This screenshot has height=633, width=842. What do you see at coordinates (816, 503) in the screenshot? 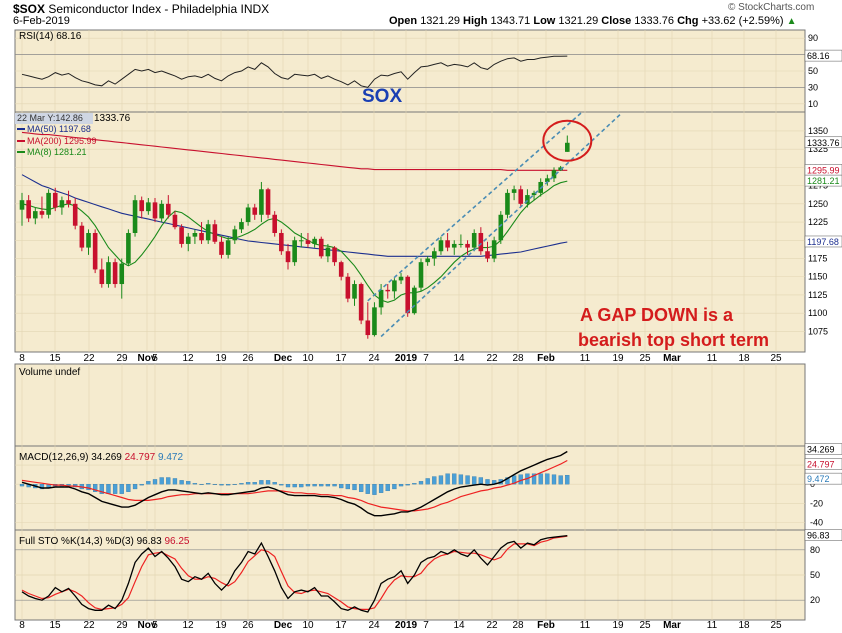
I see `macd-tick-label: -20` at bounding box center [816, 503].